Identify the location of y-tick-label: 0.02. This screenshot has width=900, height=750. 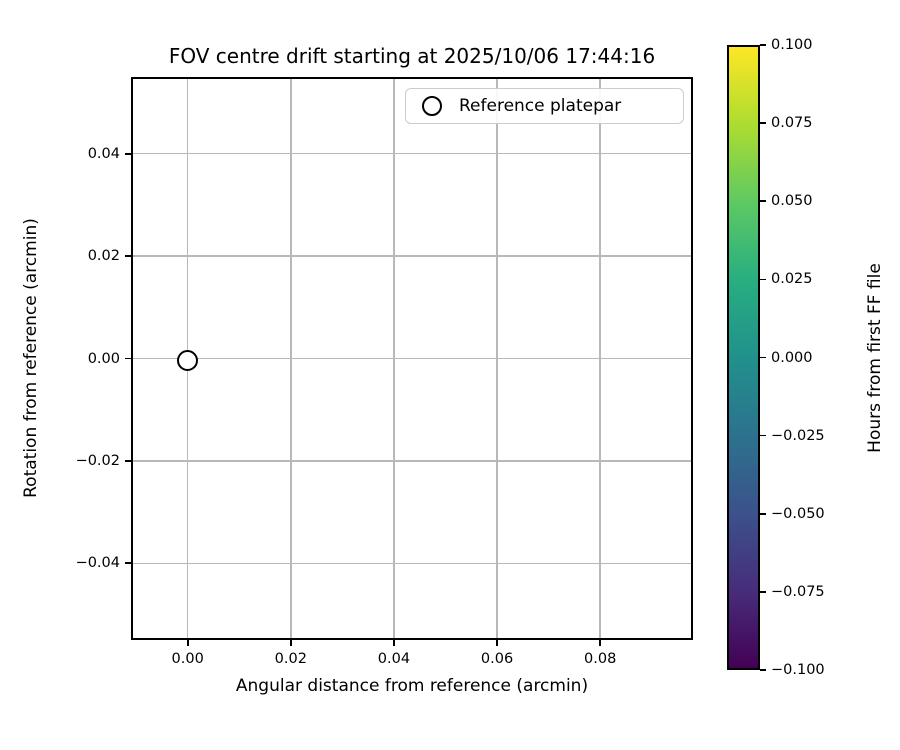
(103, 256).